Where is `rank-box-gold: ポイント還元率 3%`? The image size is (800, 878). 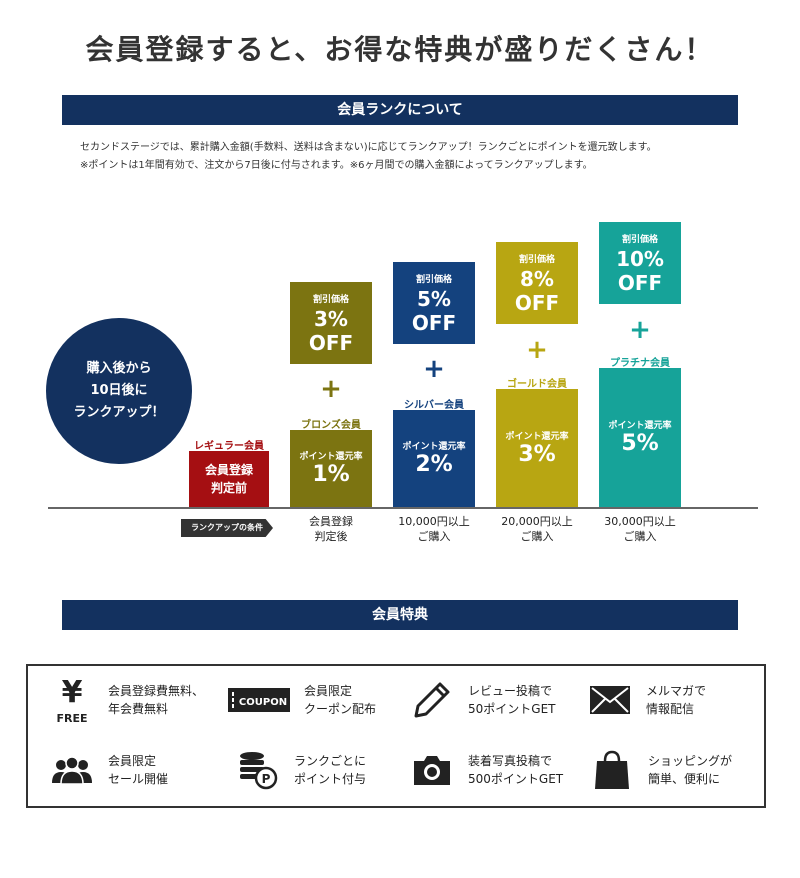
rank-box-gold: ポイント還元率 3% is located at coordinates (537, 448).